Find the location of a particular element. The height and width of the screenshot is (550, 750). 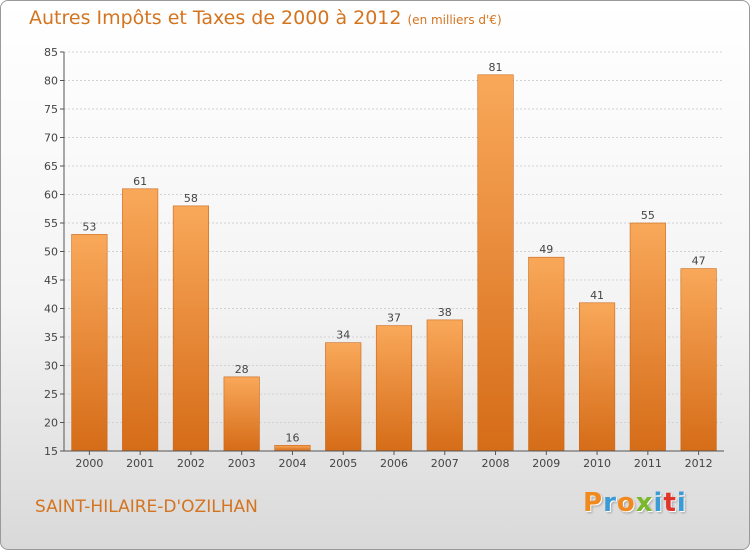

y-tick-label: 75 is located at coordinates (51, 109).